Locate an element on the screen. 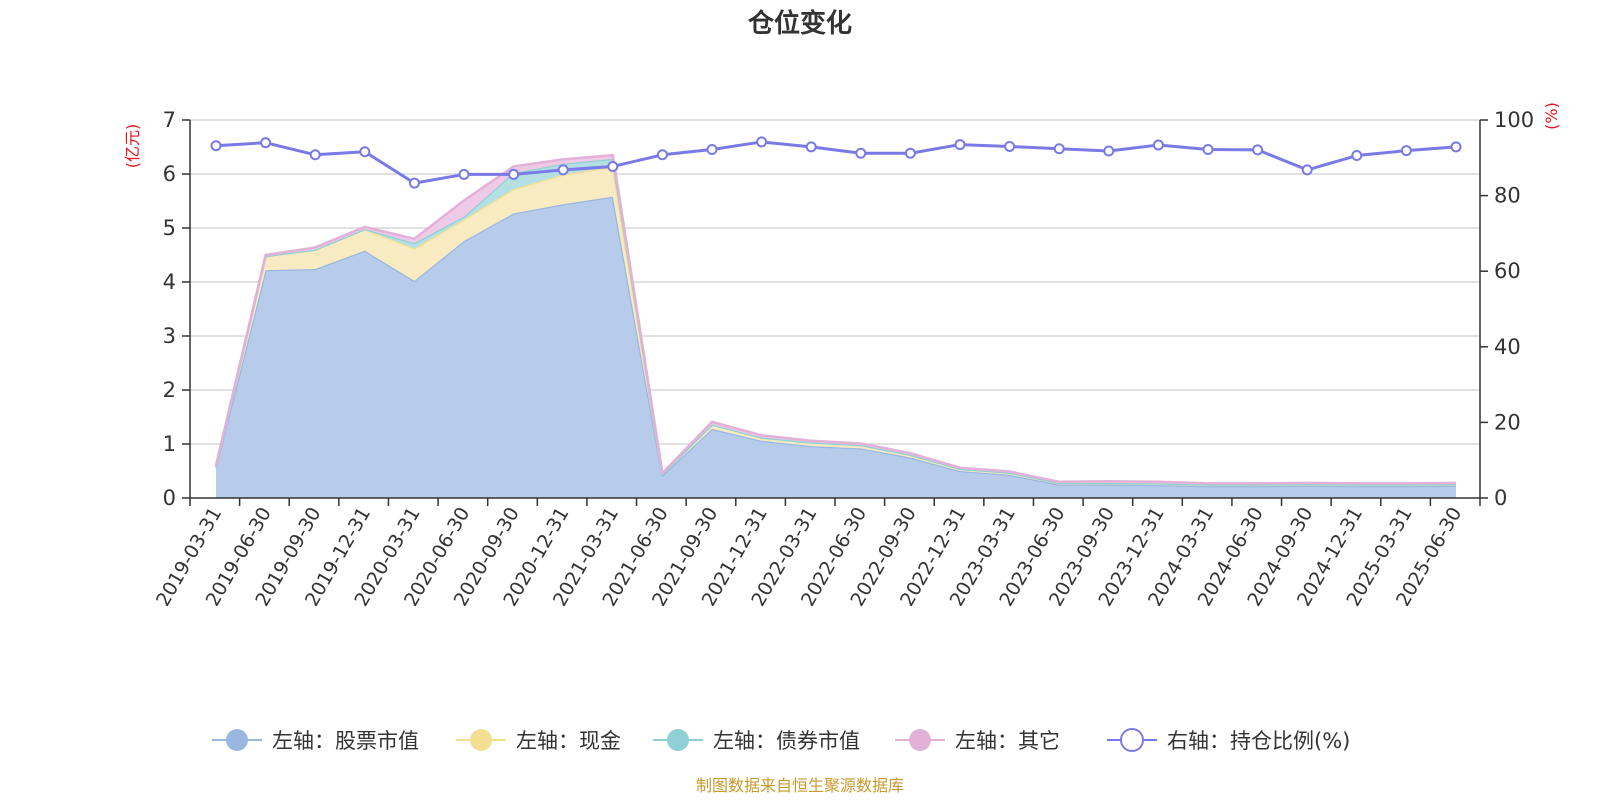 The width and height of the screenshot is (1600, 800). legend-item: 左轴：债券市值 is located at coordinates (756, 741).